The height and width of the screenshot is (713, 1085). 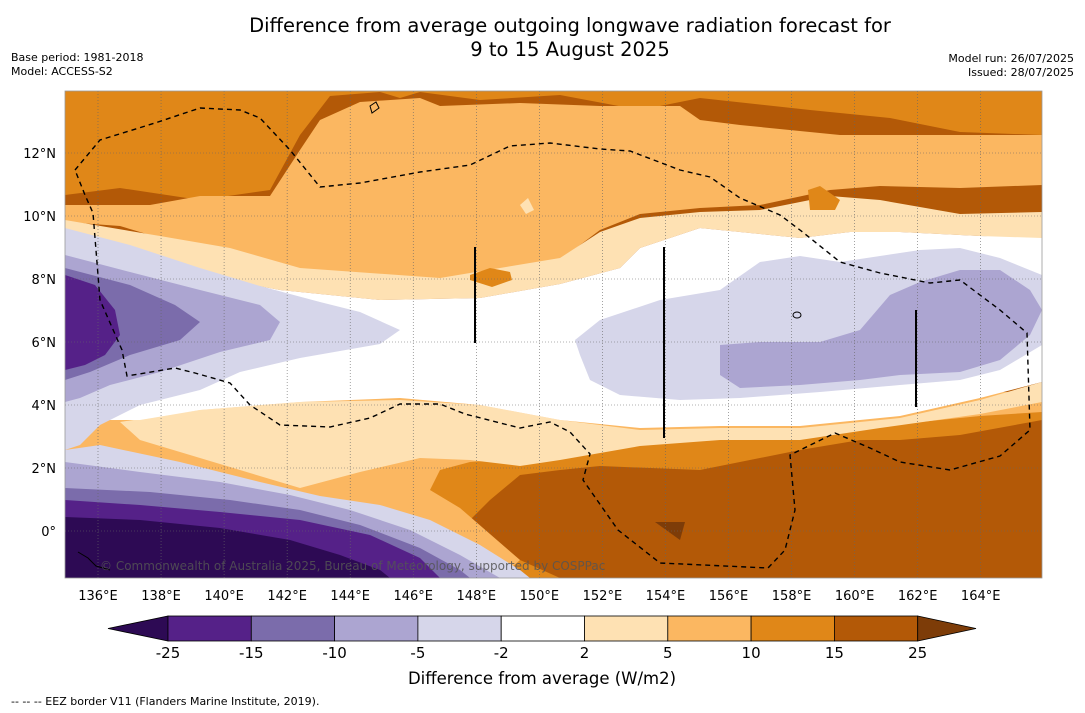 I want to click on colorbar-tick-label: -15, so click(x=251, y=653).